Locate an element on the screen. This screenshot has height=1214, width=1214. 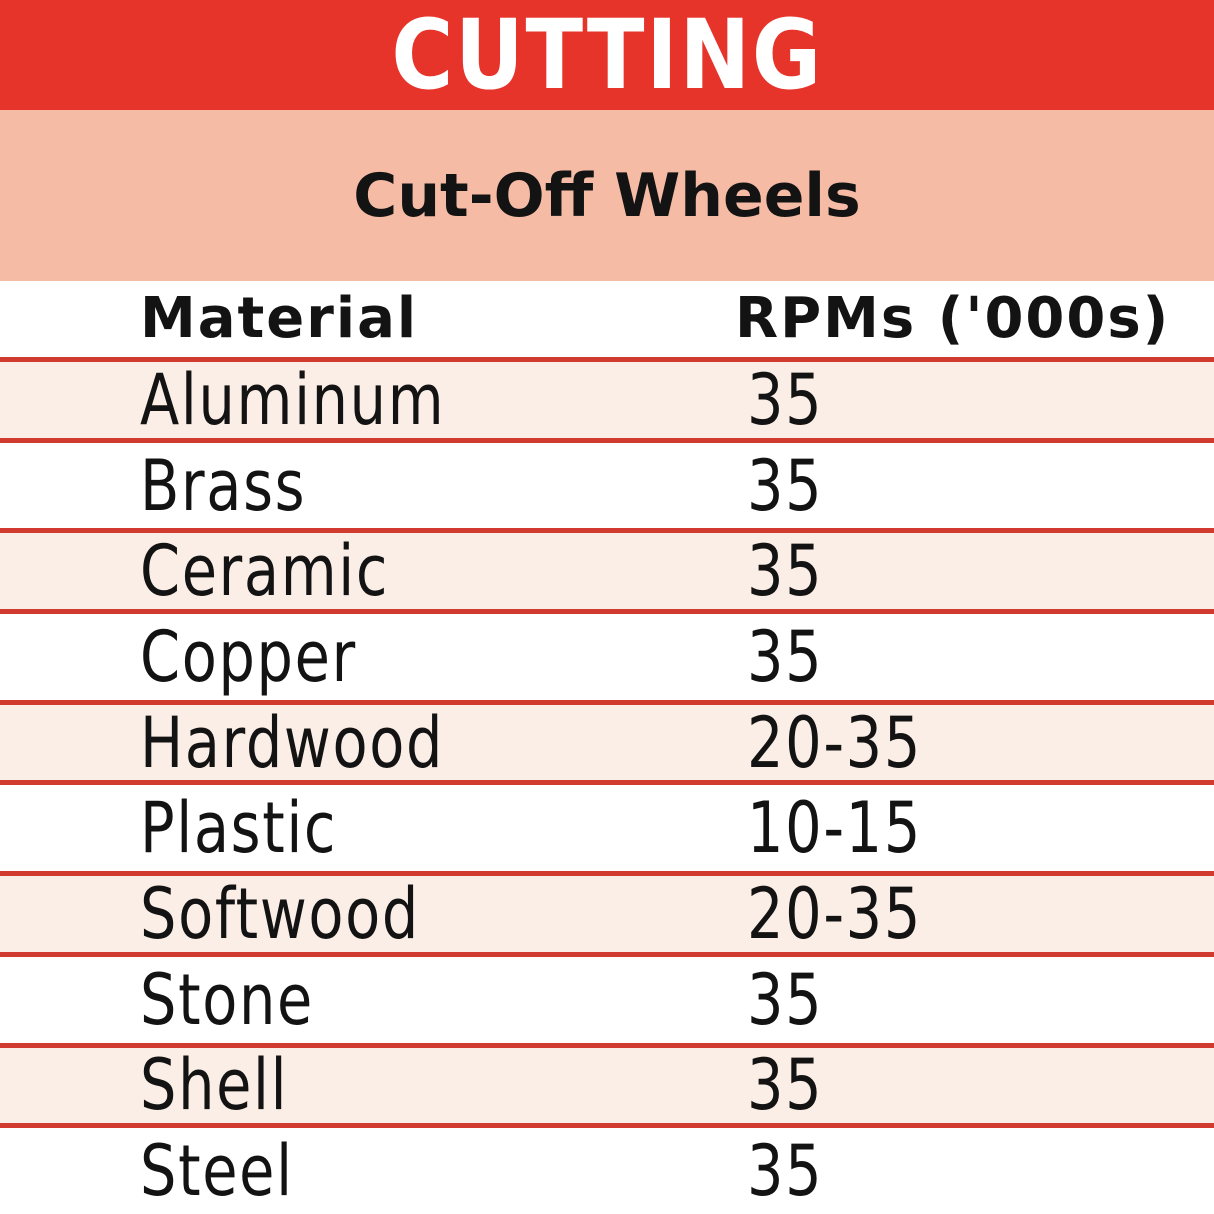
material-name: Hardwood is located at coordinates (292, 742).